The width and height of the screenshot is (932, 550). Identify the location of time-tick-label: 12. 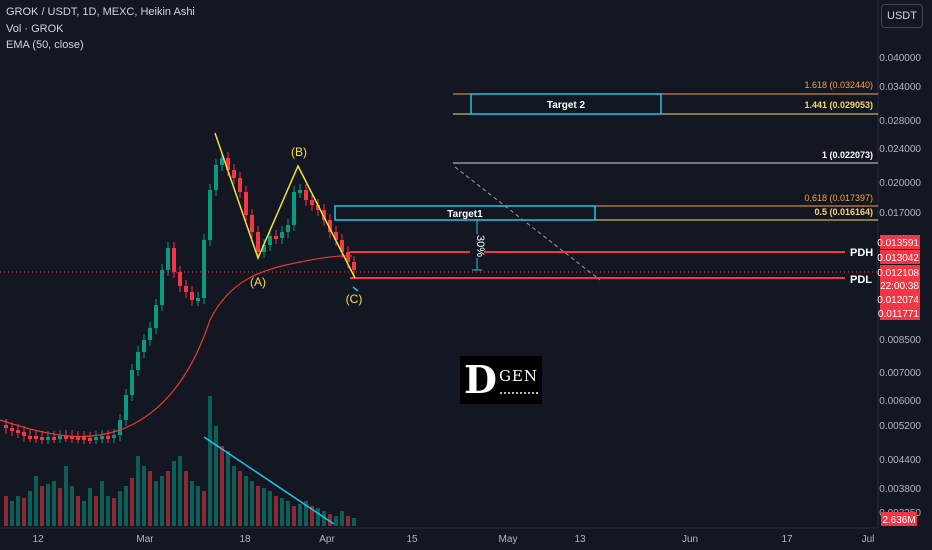
(38, 539).